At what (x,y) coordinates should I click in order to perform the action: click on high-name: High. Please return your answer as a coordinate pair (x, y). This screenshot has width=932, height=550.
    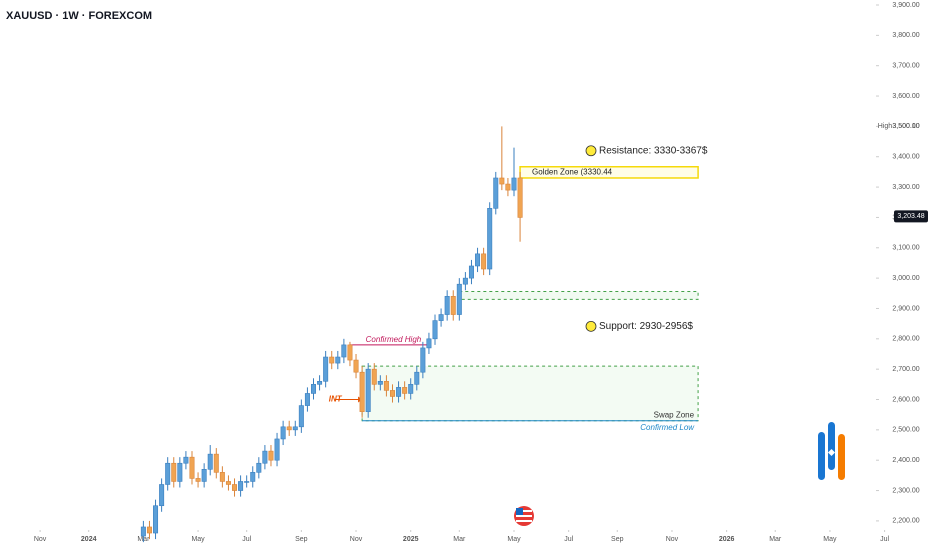
    Looking at the image, I should click on (885, 126).